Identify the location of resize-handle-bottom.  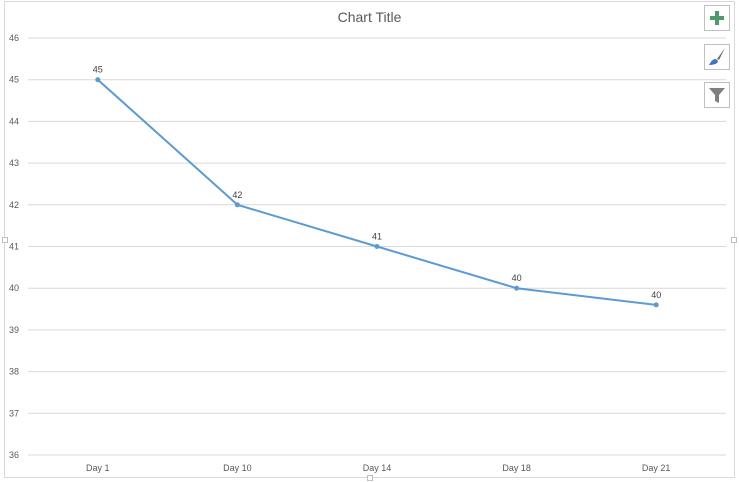
(370, 478).